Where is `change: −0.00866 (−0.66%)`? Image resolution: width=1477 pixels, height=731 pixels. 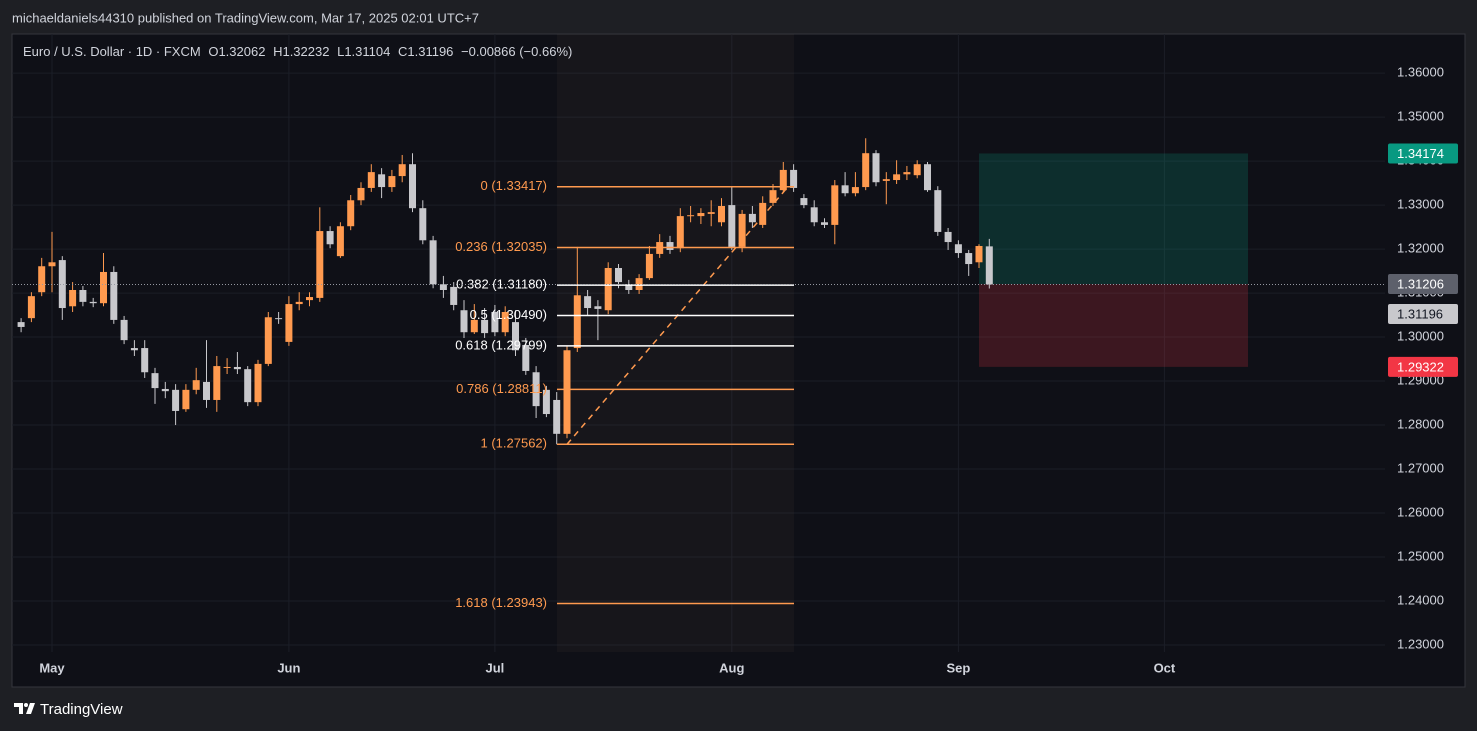 change: −0.00866 (−0.66%) is located at coordinates (516, 51).